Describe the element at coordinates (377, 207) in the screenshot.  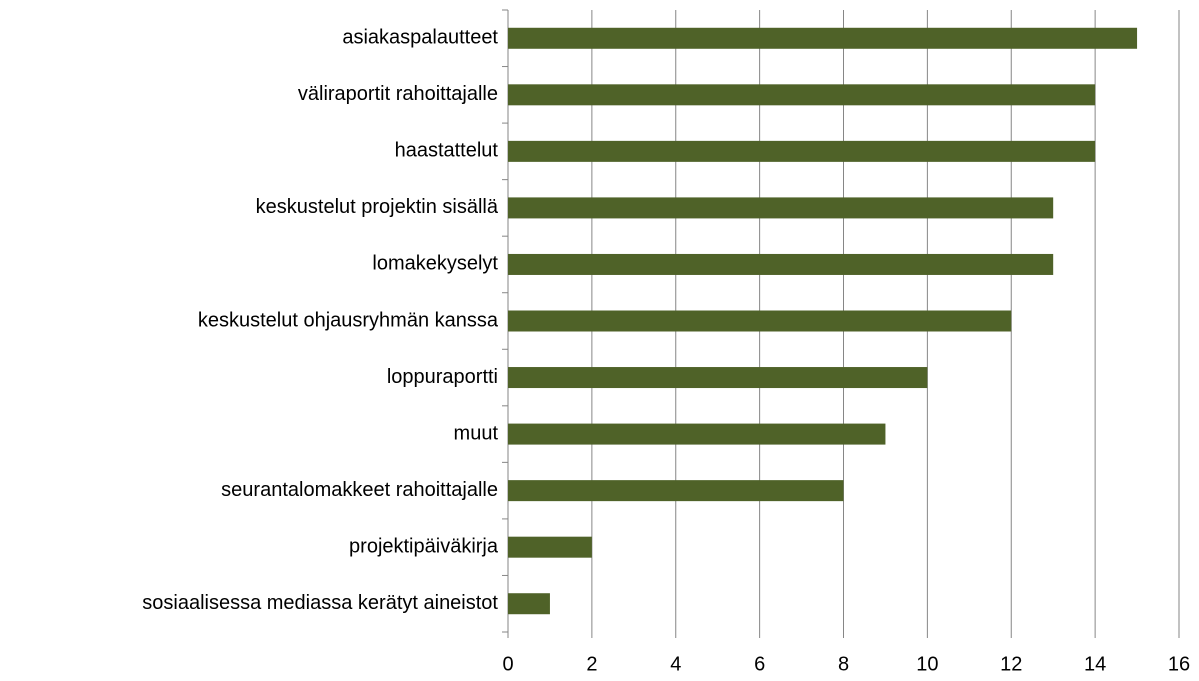
I see `y-tick-label: keskustelut projektin sisällä` at that location.